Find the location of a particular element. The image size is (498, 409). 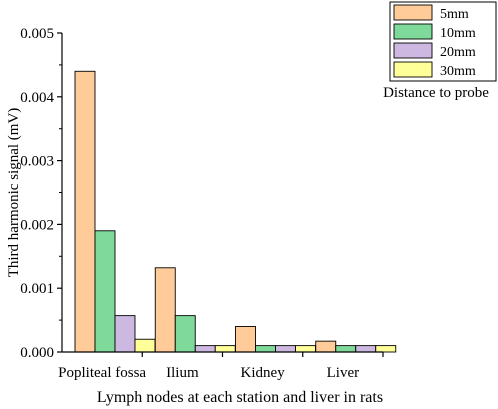

y-ticks-group: 0.000 0.001 0.002 0.003 0.004 0.005 is located at coordinates (41, 193).